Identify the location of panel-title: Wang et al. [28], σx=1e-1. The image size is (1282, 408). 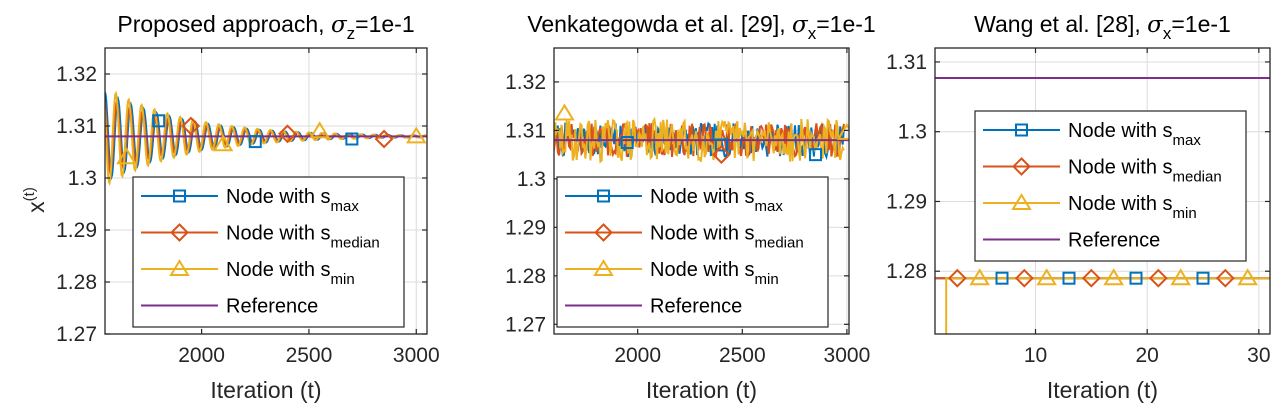
(1102, 27).